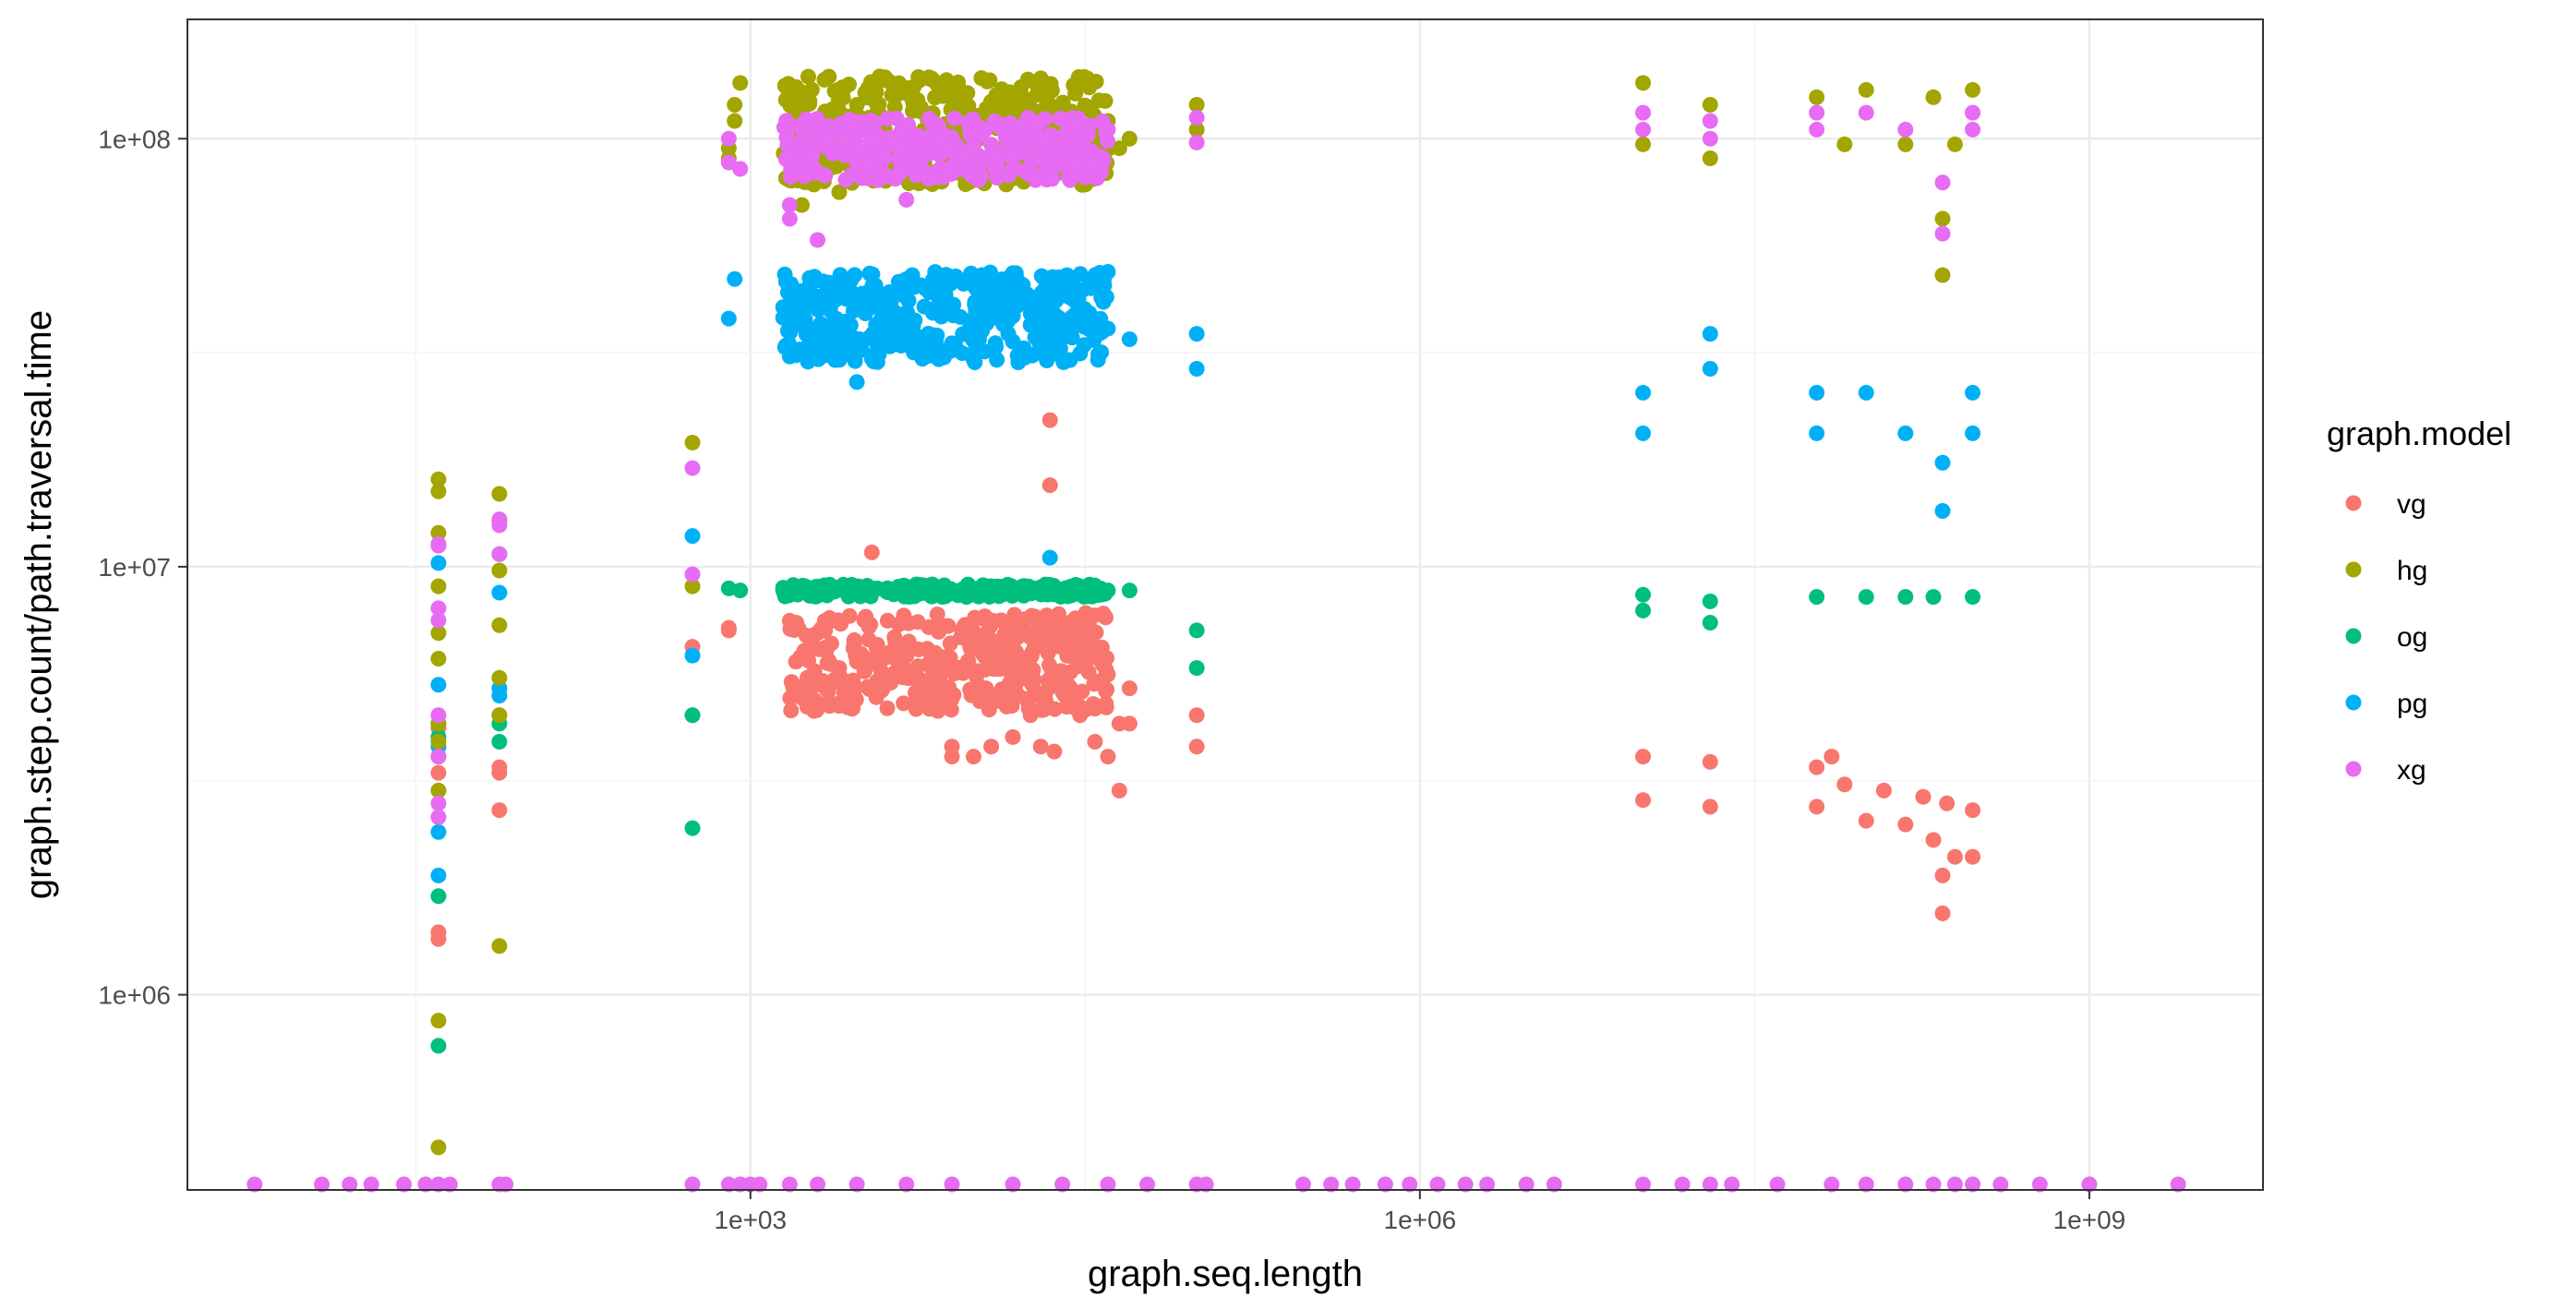 Image resolution: width=2576 pixels, height=1309 pixels. Describe the element at coordinates (2412, 704) in the screenshot. I see `legend-label-pg: pg` at that location.